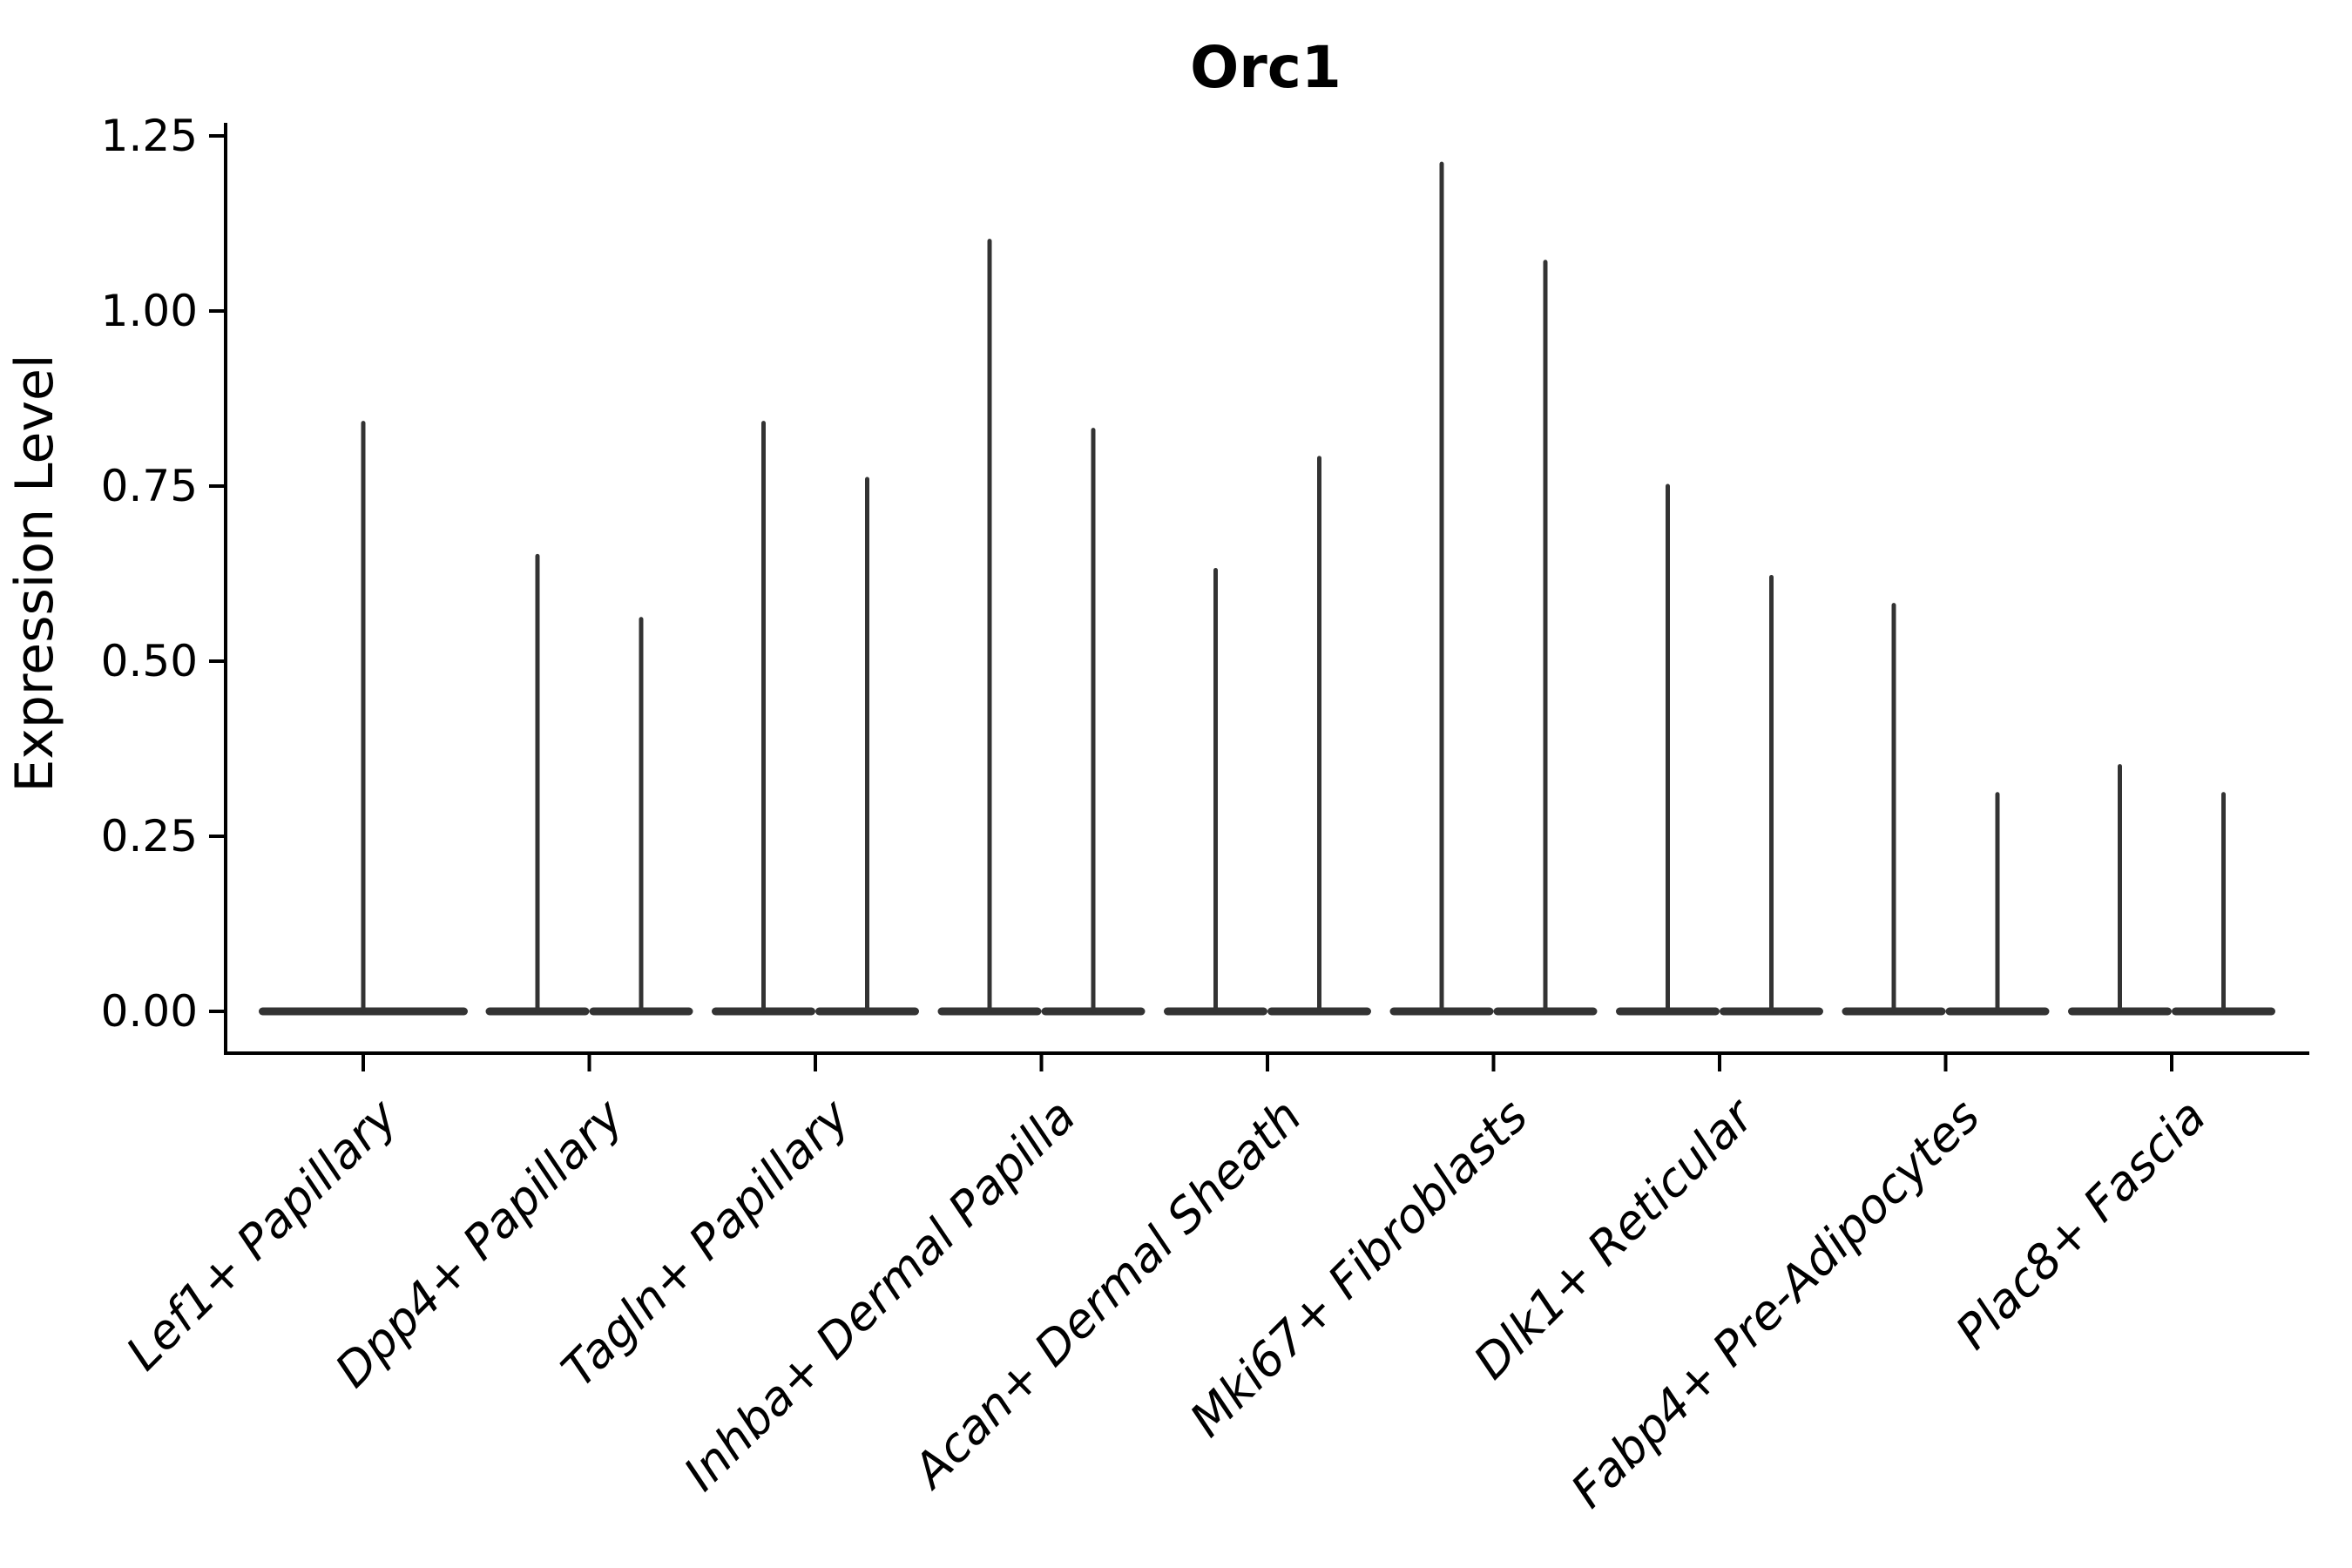  I want to click on x-tick-label: Acan+ Dermal Sheath, so click(1106, 1294).